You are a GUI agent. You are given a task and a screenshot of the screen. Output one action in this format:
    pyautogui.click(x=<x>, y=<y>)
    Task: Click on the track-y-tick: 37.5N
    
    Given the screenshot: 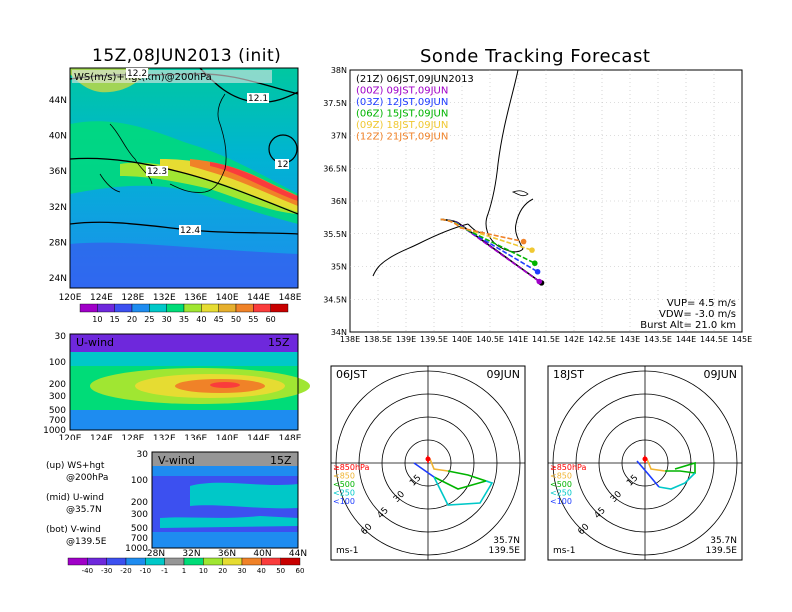 What is the action you would take?
    pyautogui.click(x=335, y=103)
    